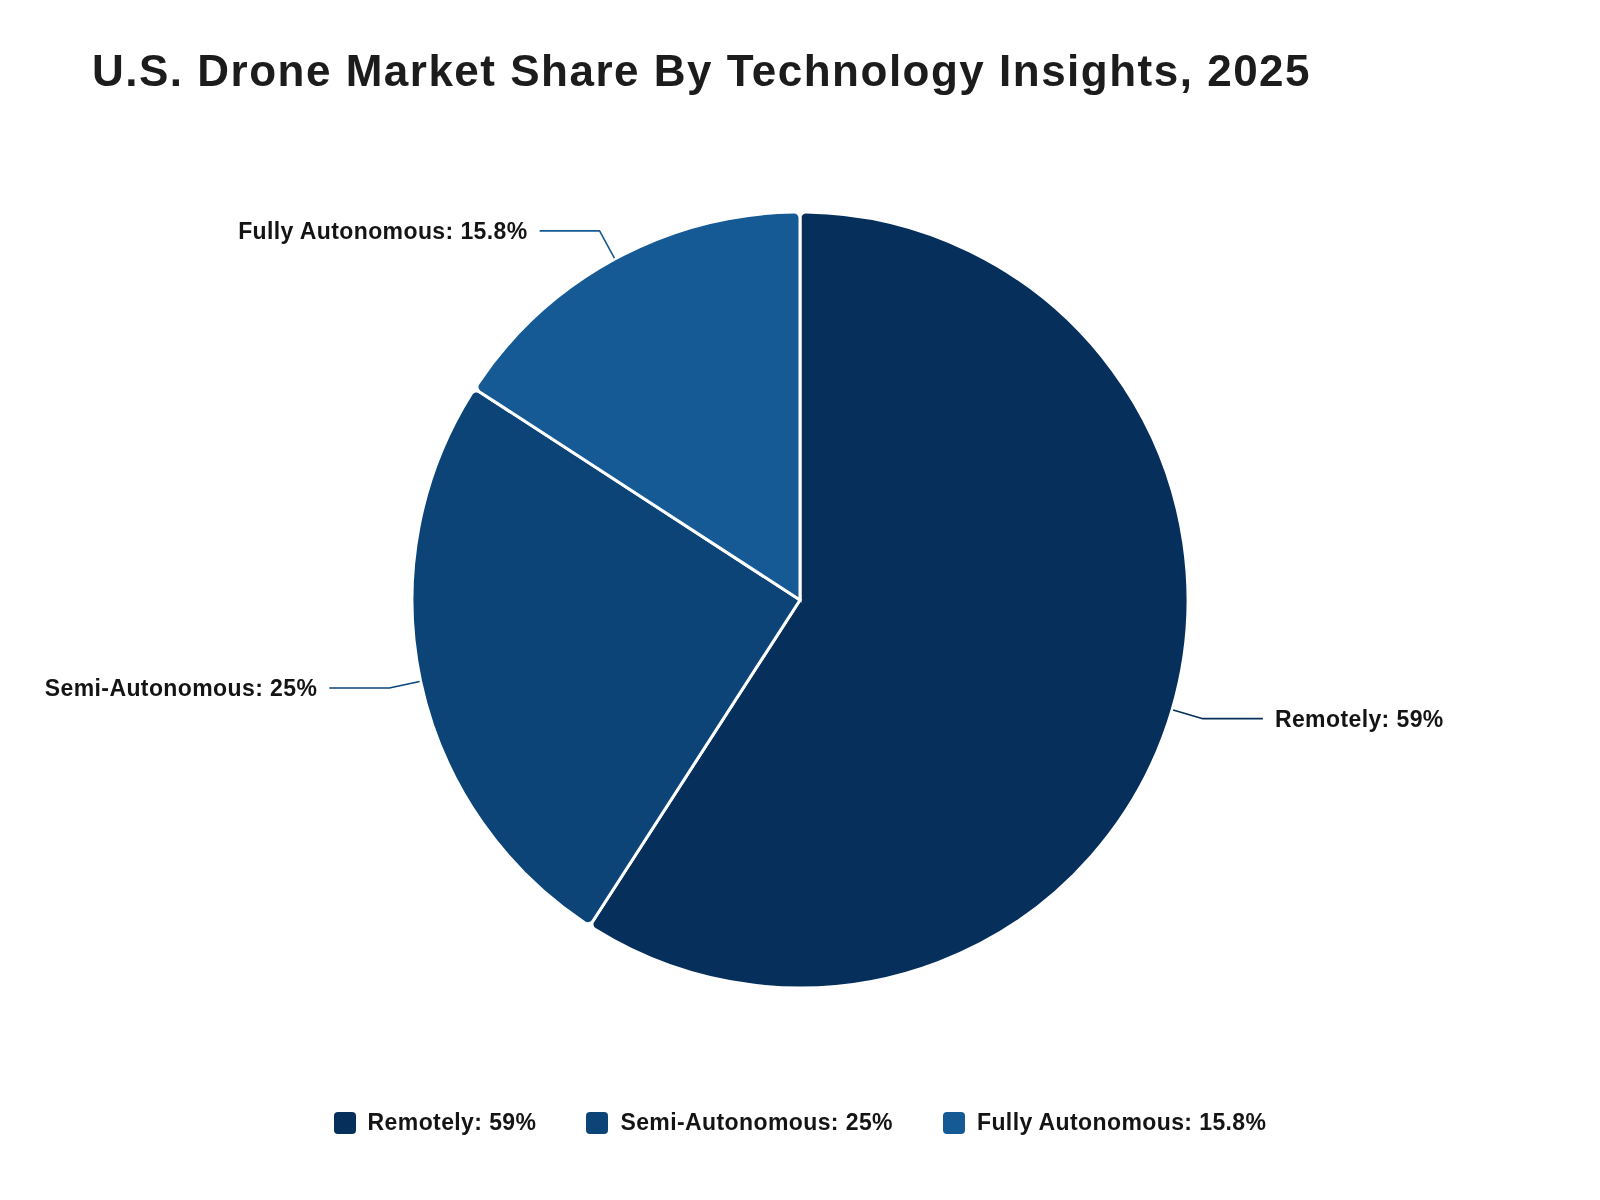  I want to click on slice-label: Semi-Autonomous: 25%, so click(181, 687).